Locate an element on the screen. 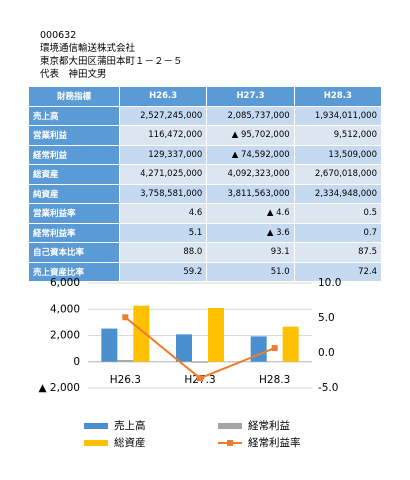 Image resolution: width=410 pixels, height=480 pixels. table-cell: 4.6 is located at coordinates (163, 213).